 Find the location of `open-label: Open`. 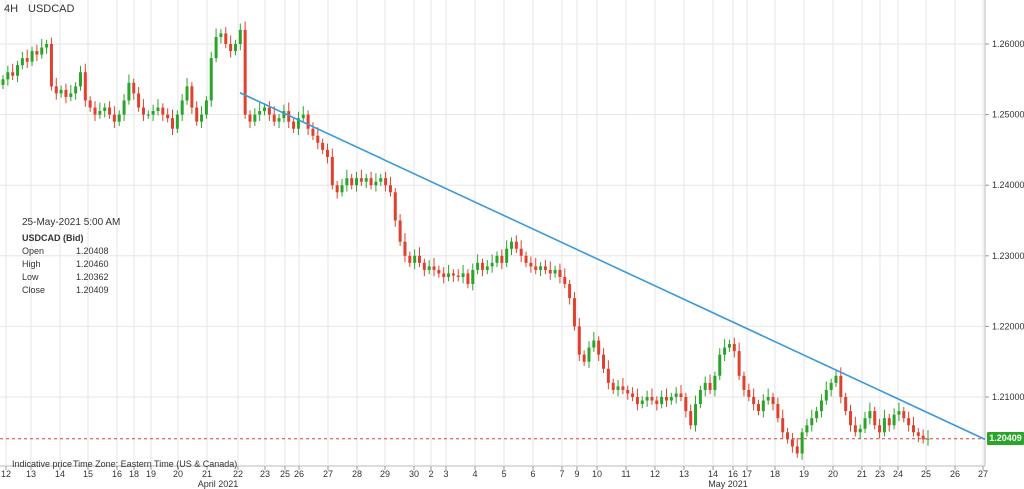

open-label: Open is located at coordinates (33, 251).